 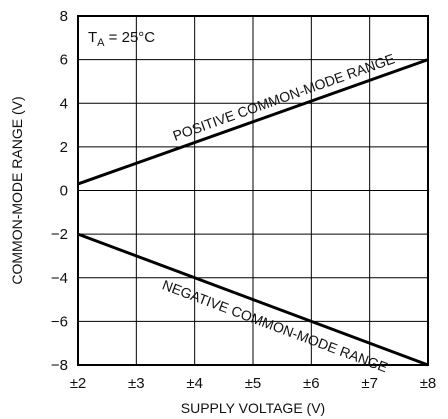 What do you see at coordinates (369, 383) in the screenshot?
I see `x-tick-label: ±7` at bounding box center [369, 383].